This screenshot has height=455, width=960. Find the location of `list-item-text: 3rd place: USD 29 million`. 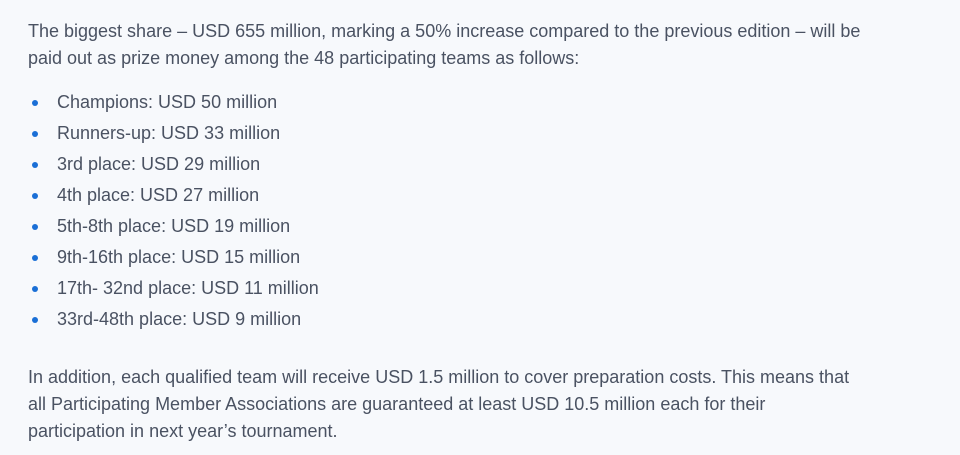

list-item-text: 3rd place: USD 29 million is located at coordinates (159, 164).